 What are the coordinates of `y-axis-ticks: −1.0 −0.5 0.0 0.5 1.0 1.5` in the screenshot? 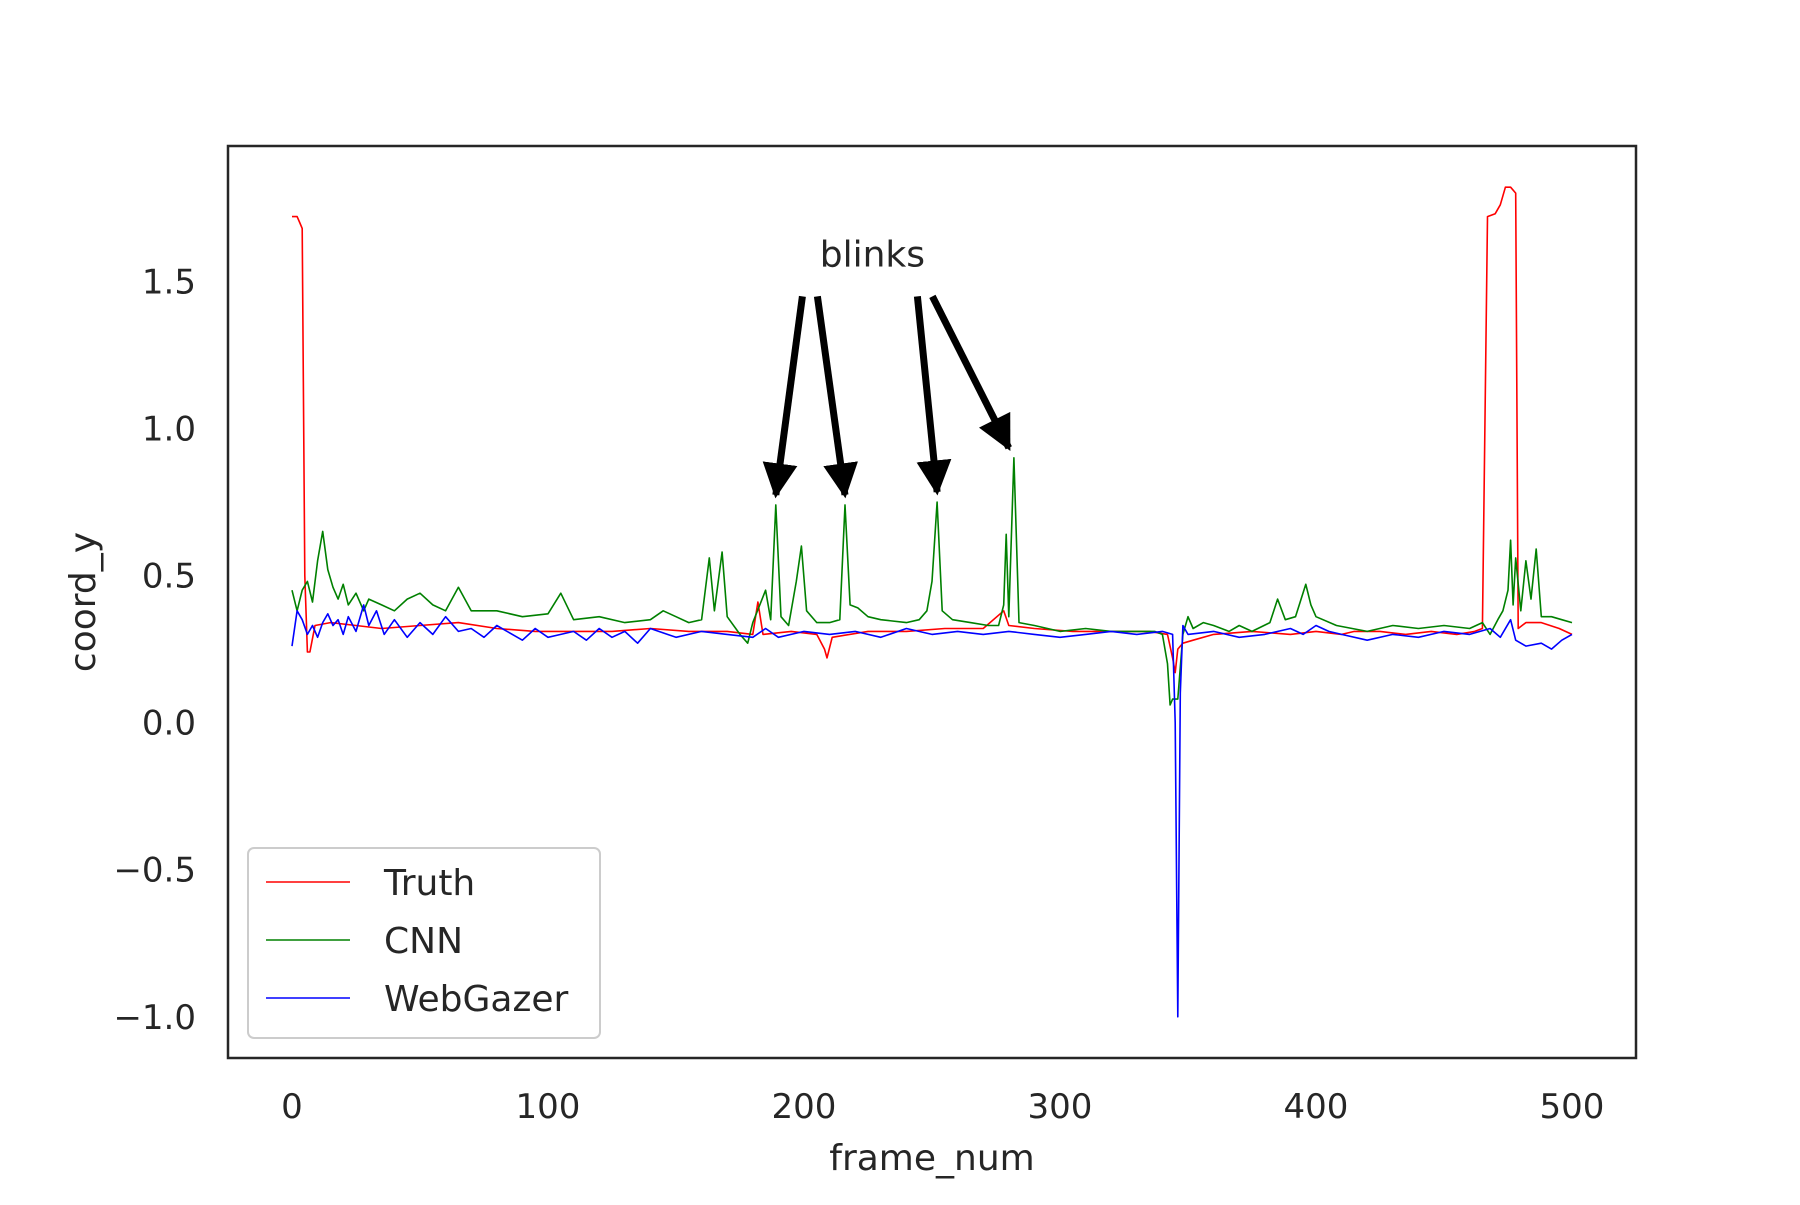 It's located at (154, 649).